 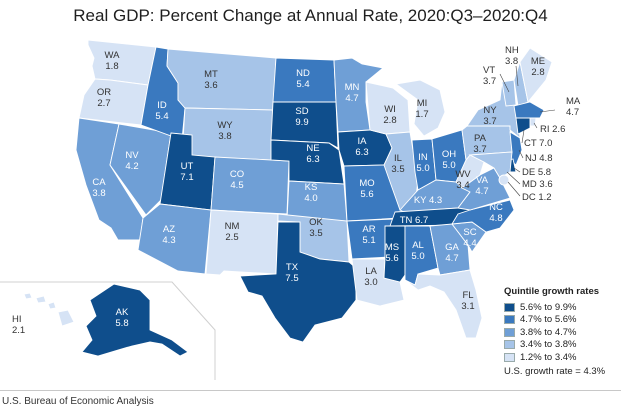 I want to click on svg-text: NJ 4.8, so click(x=538, y=158).